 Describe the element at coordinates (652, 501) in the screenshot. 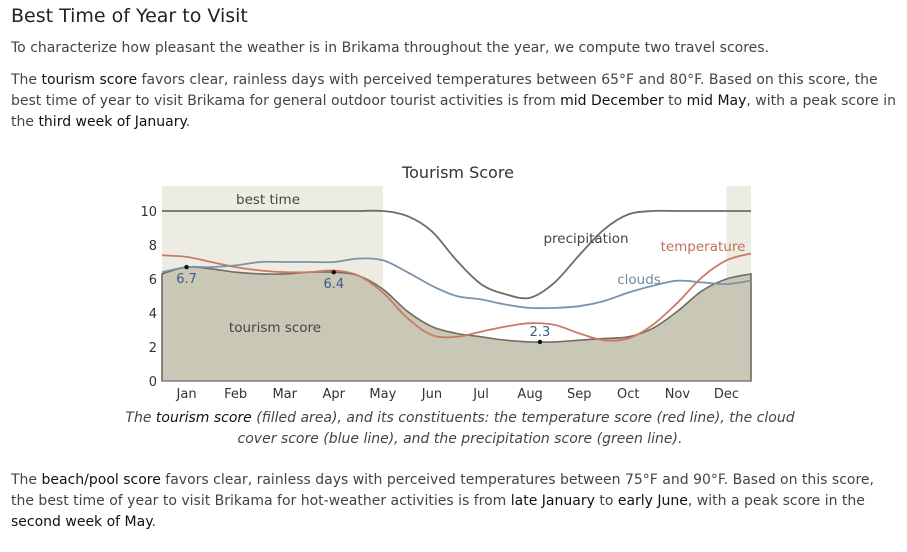

I see `keyword-end-date: early June` at that location.